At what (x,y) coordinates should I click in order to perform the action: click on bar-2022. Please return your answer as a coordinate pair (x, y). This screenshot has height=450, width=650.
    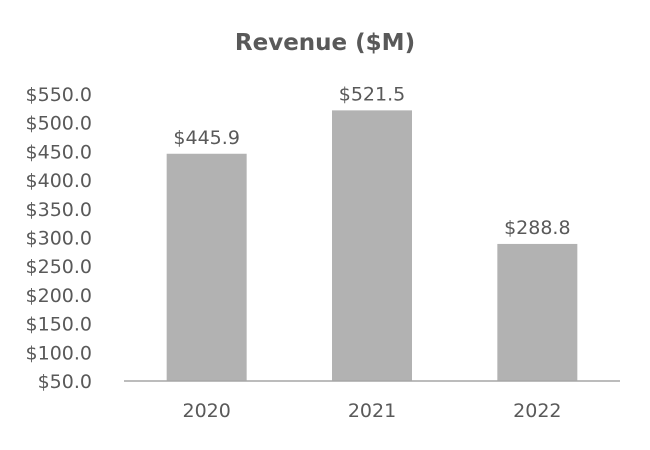
    Looking at the image, I should click on (537, 312).